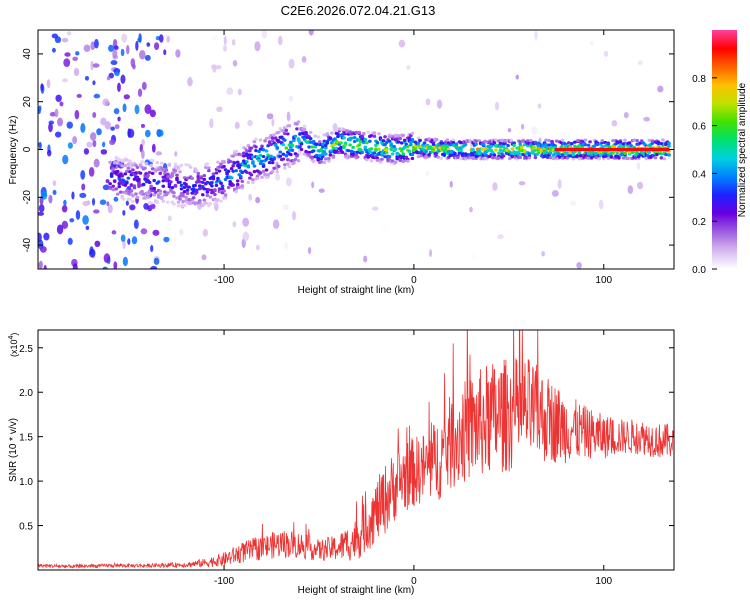  What do you see at coordinates (699, 174) in the screenshot?
I see `colorbar-tick-label: 0.4` at bounding box center [699, 174].